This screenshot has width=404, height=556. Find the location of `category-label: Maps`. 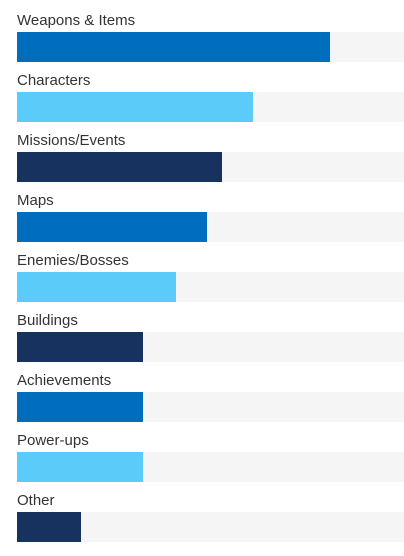

category-label: Maps is located at coordinates (35, 200).